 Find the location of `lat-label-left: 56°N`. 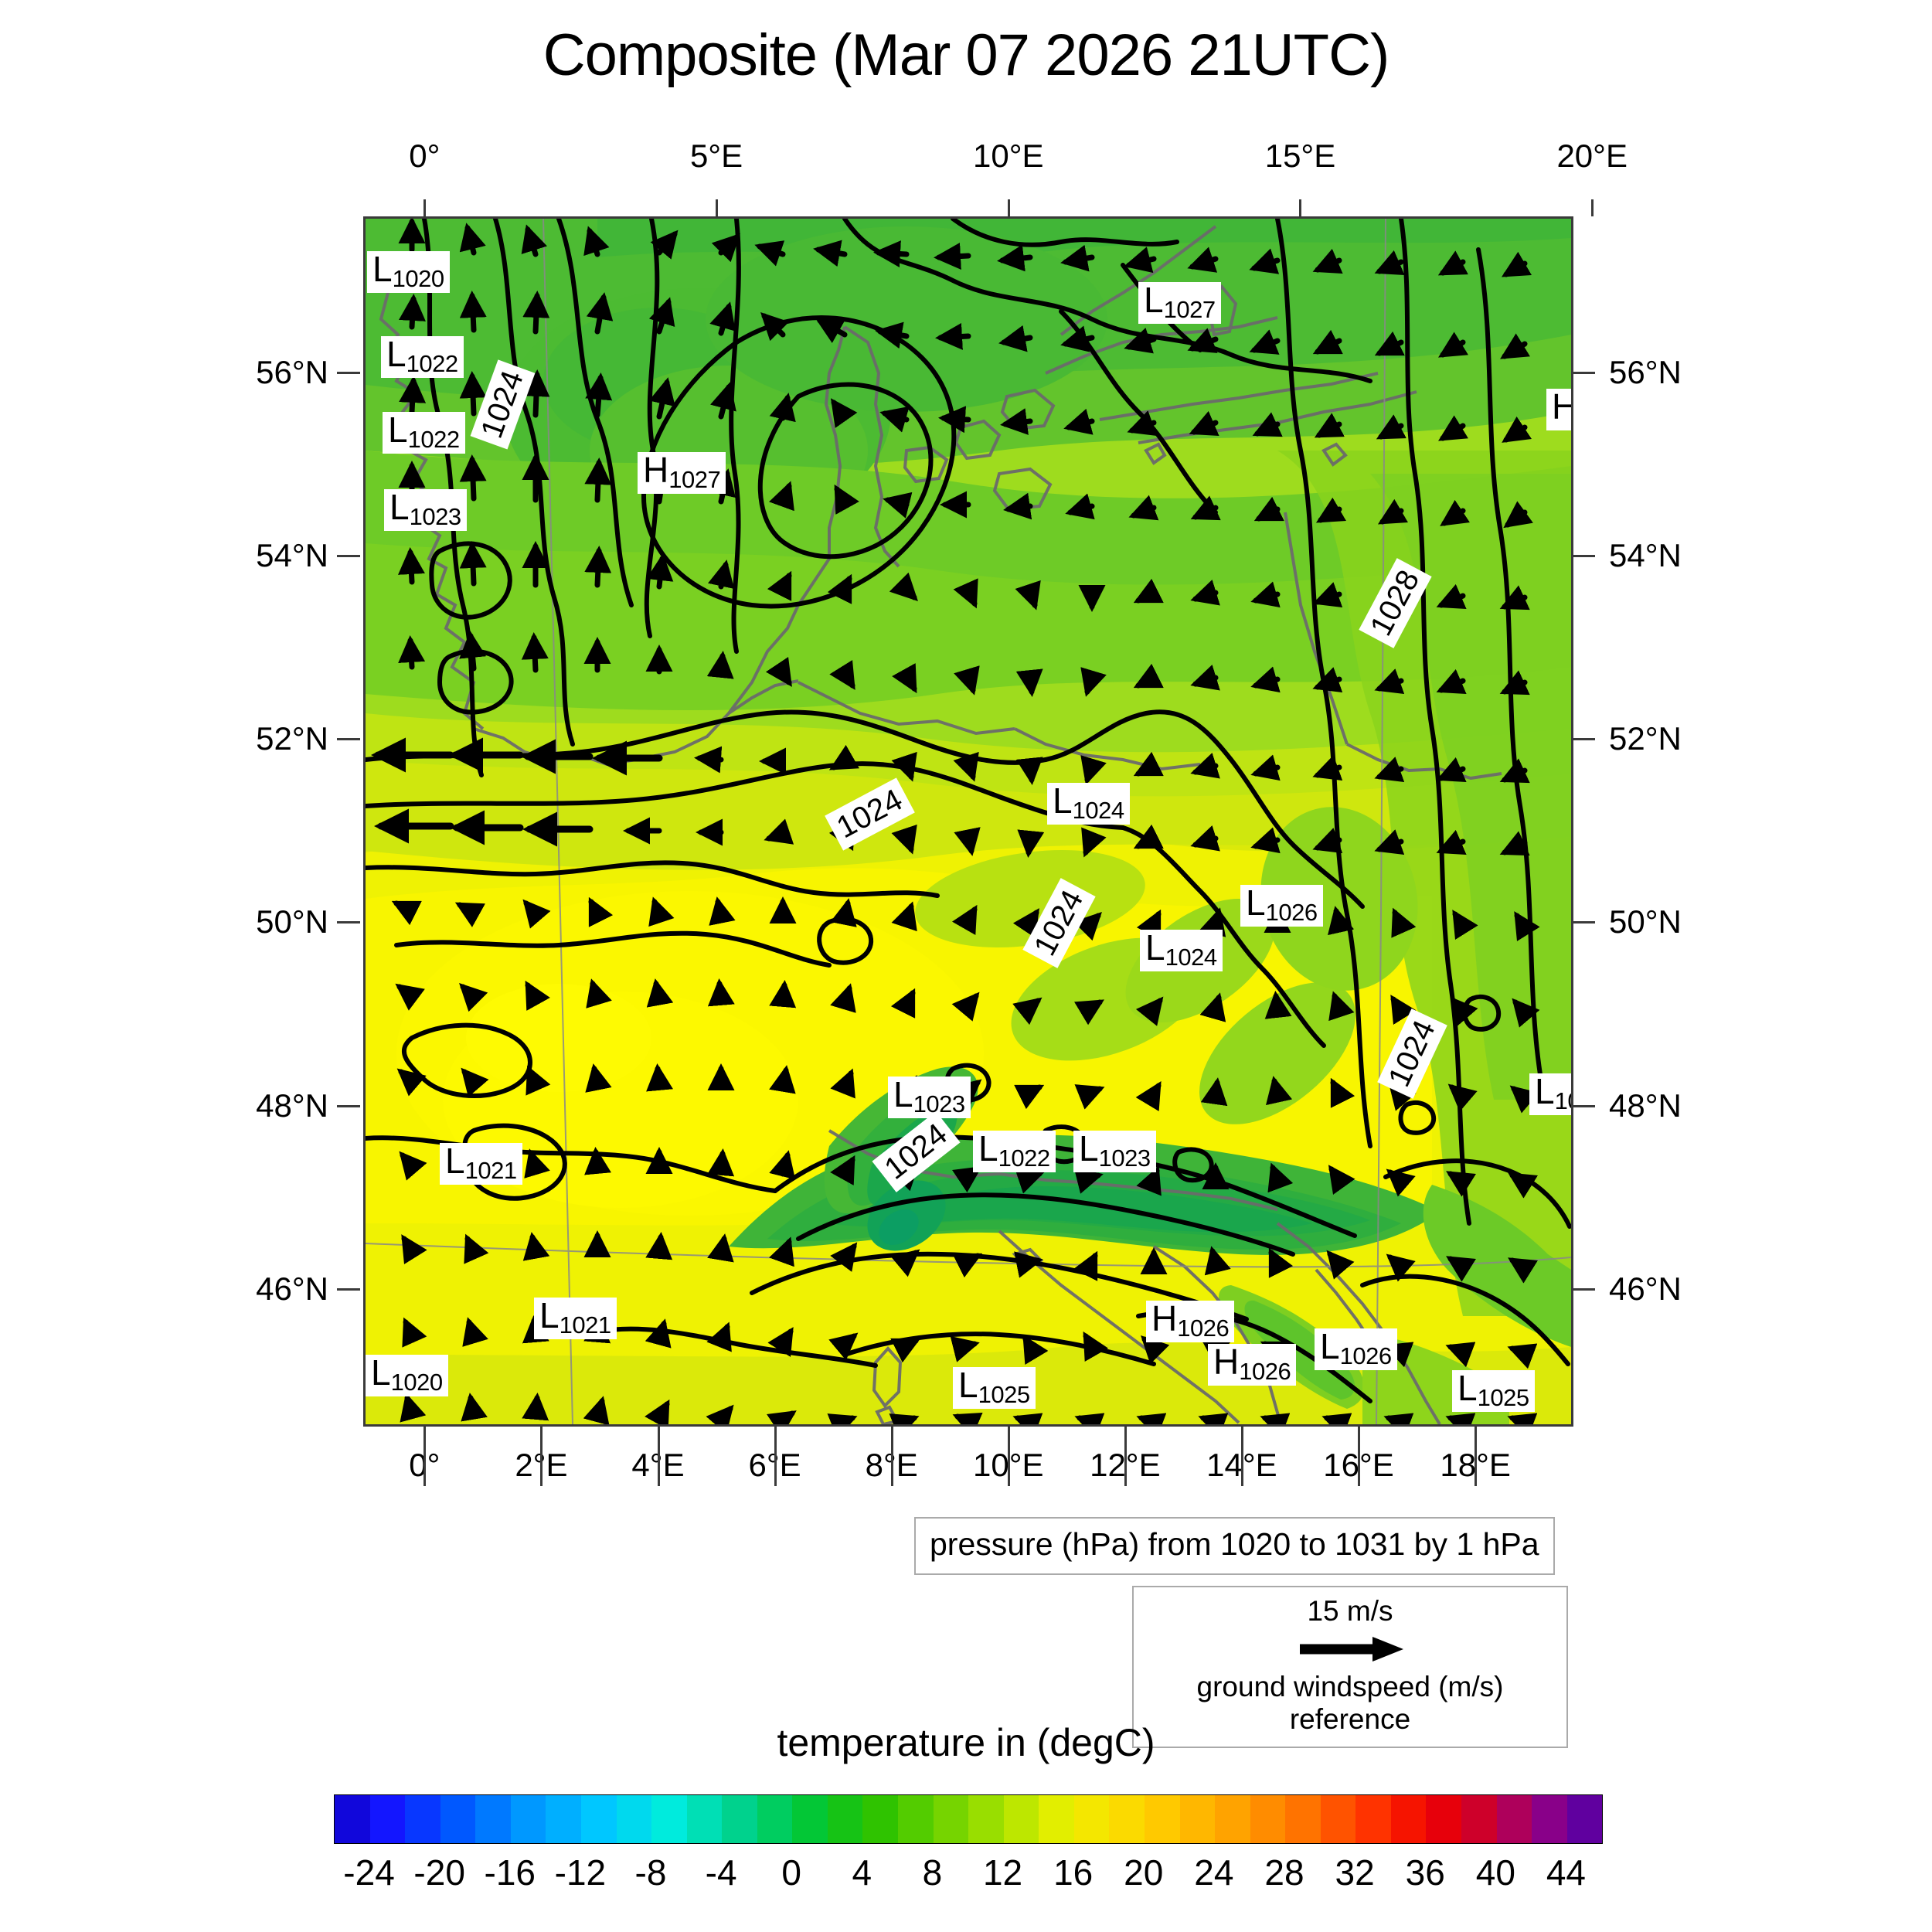

lat-label-left: 56°N is located at coordinates (292, 372).